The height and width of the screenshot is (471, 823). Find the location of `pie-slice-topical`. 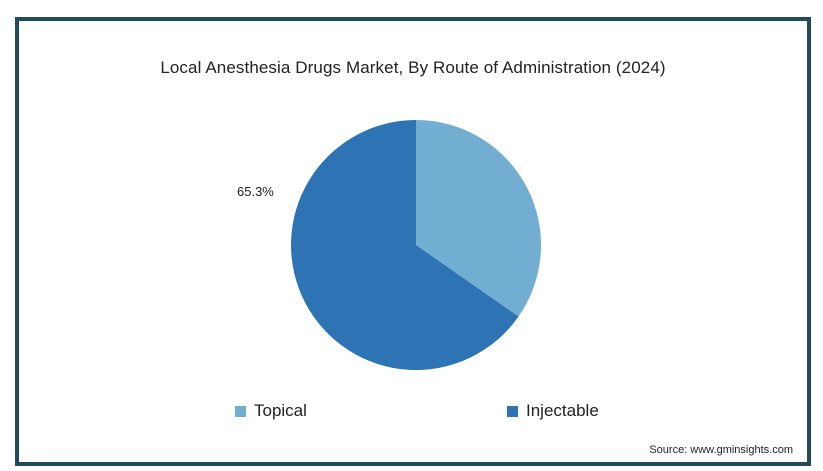

pie-slice-topical is located at coordinates (478, 218).